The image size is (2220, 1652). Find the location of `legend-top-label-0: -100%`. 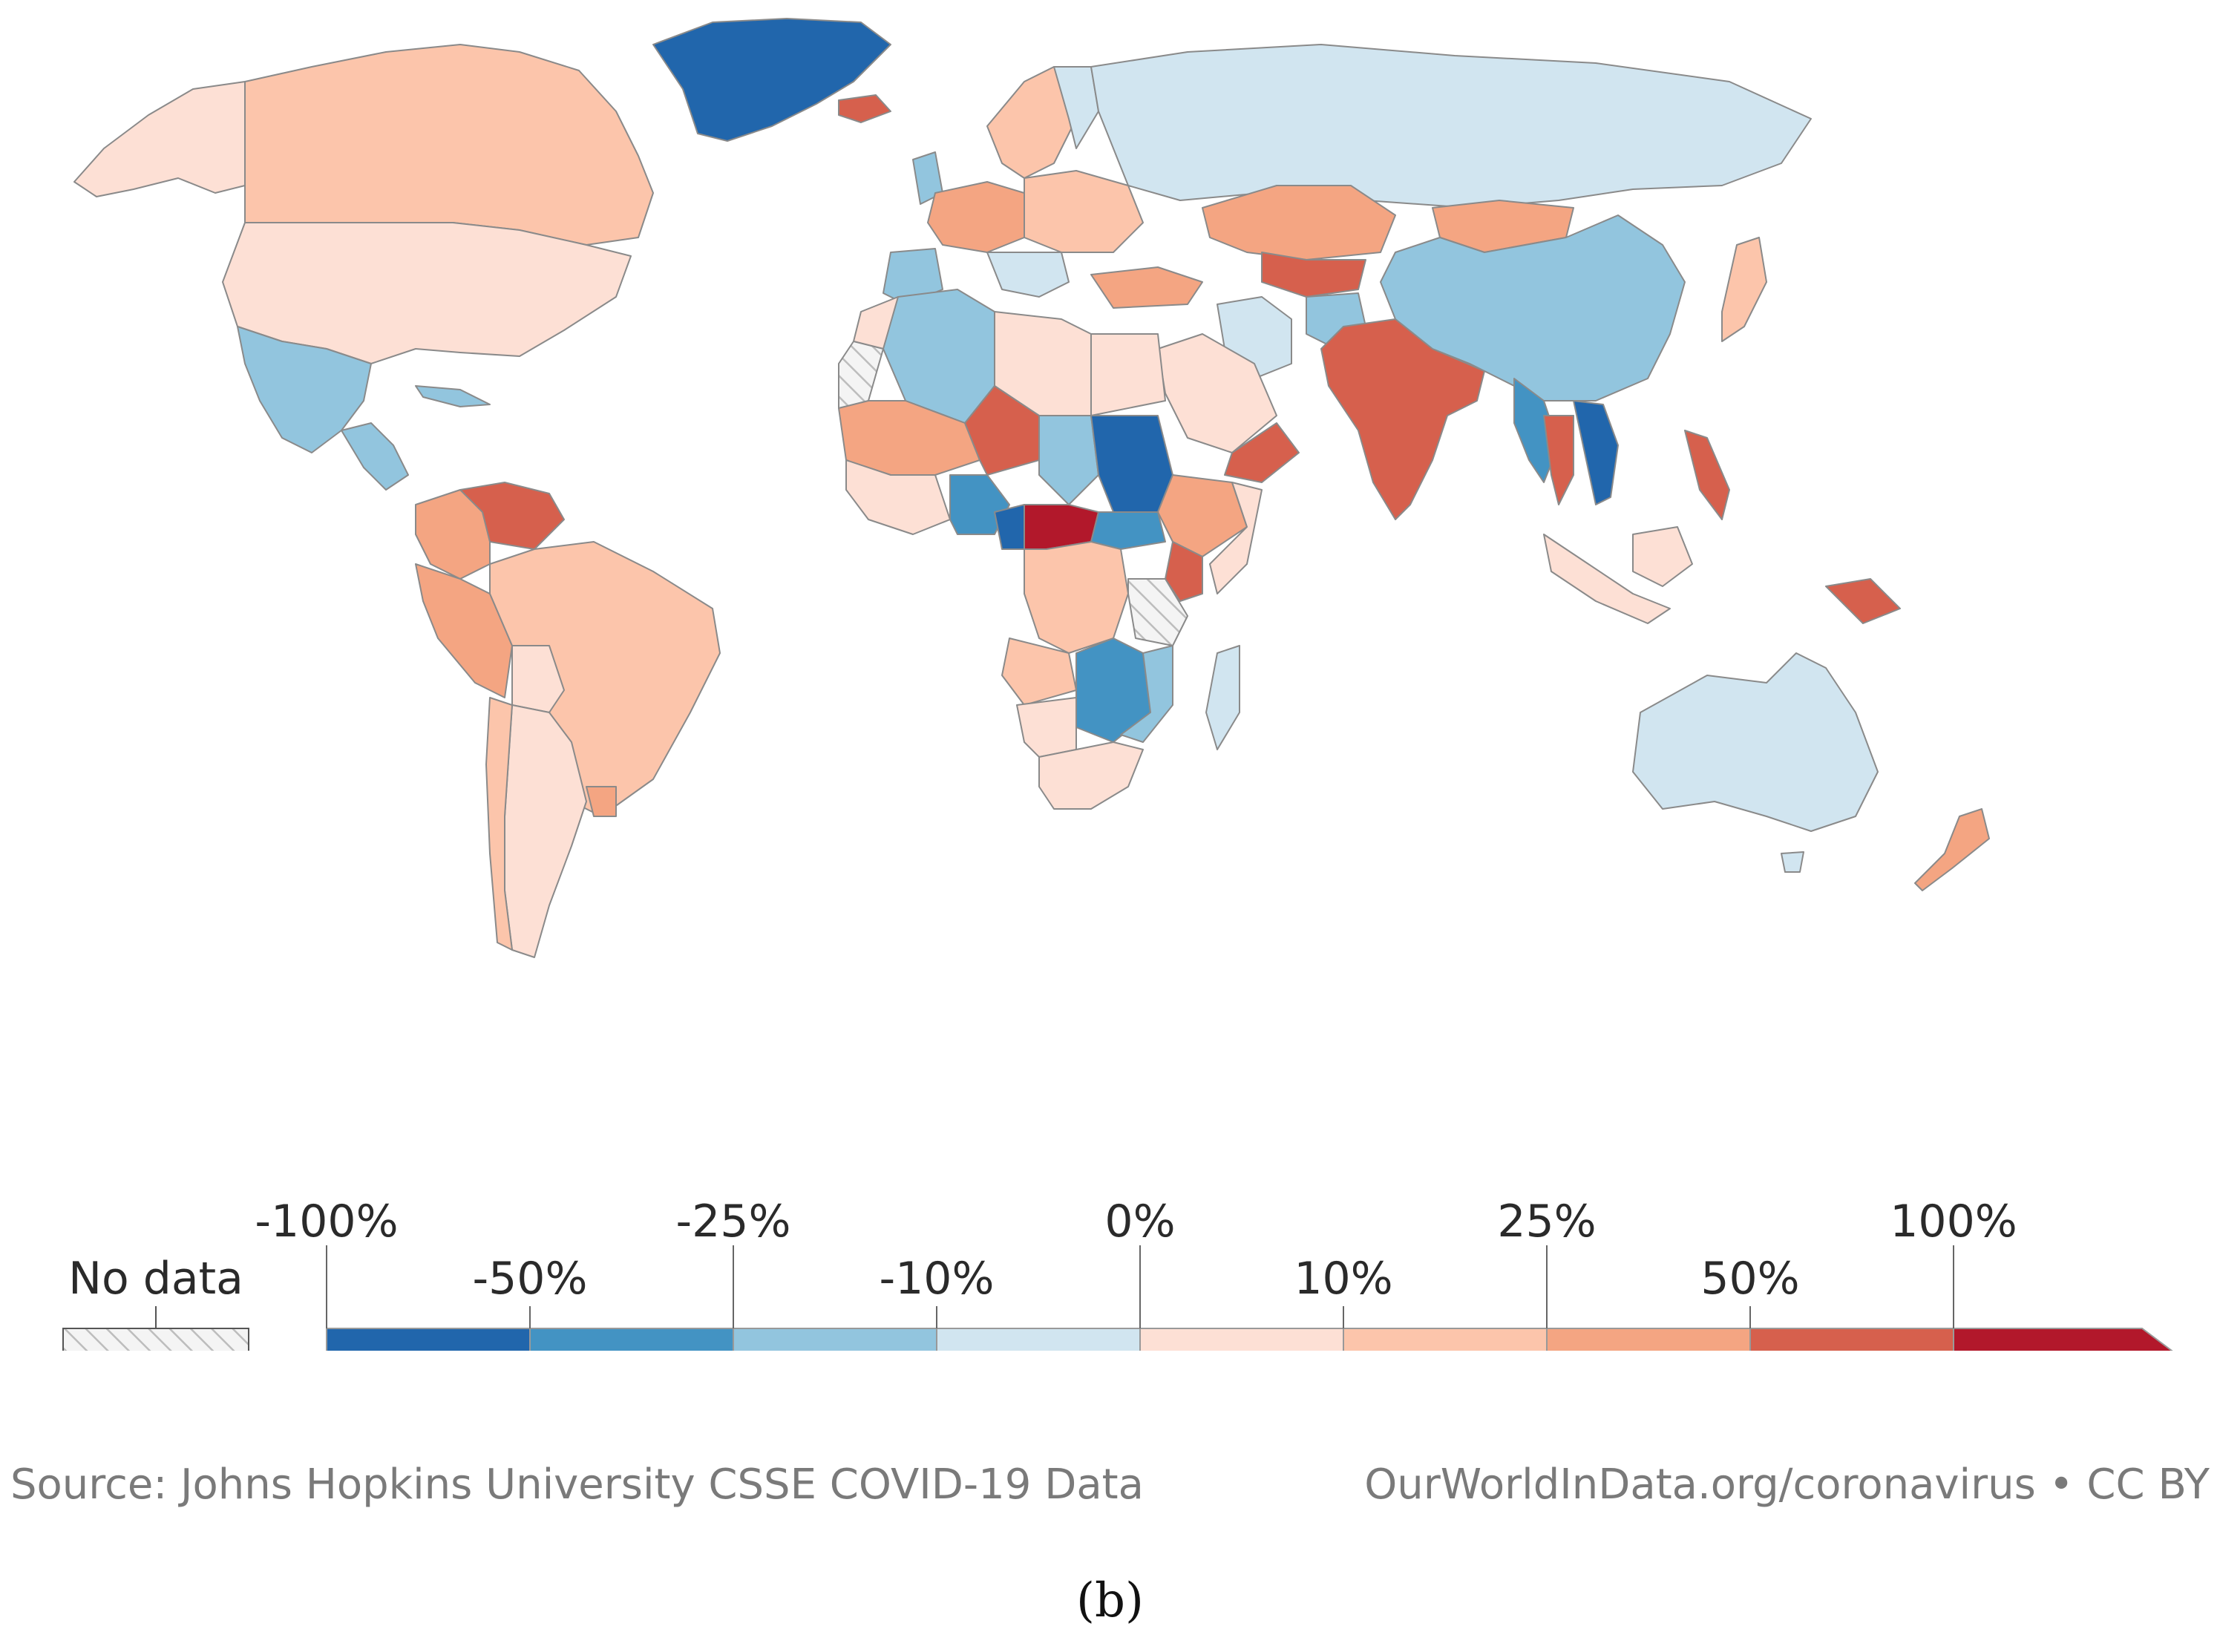

legend-top-label-0: -100% is located at coordinates (326, 1225).